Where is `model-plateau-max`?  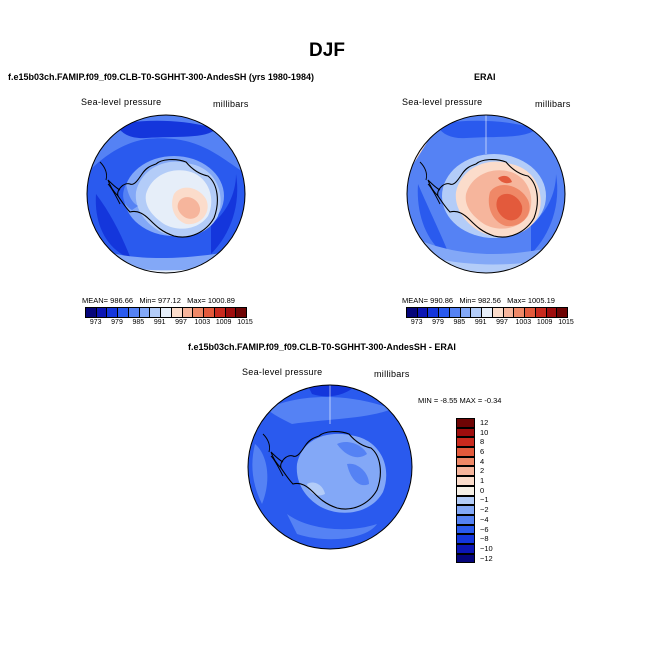 model-plateau-max is located at coordinates (189, 208).